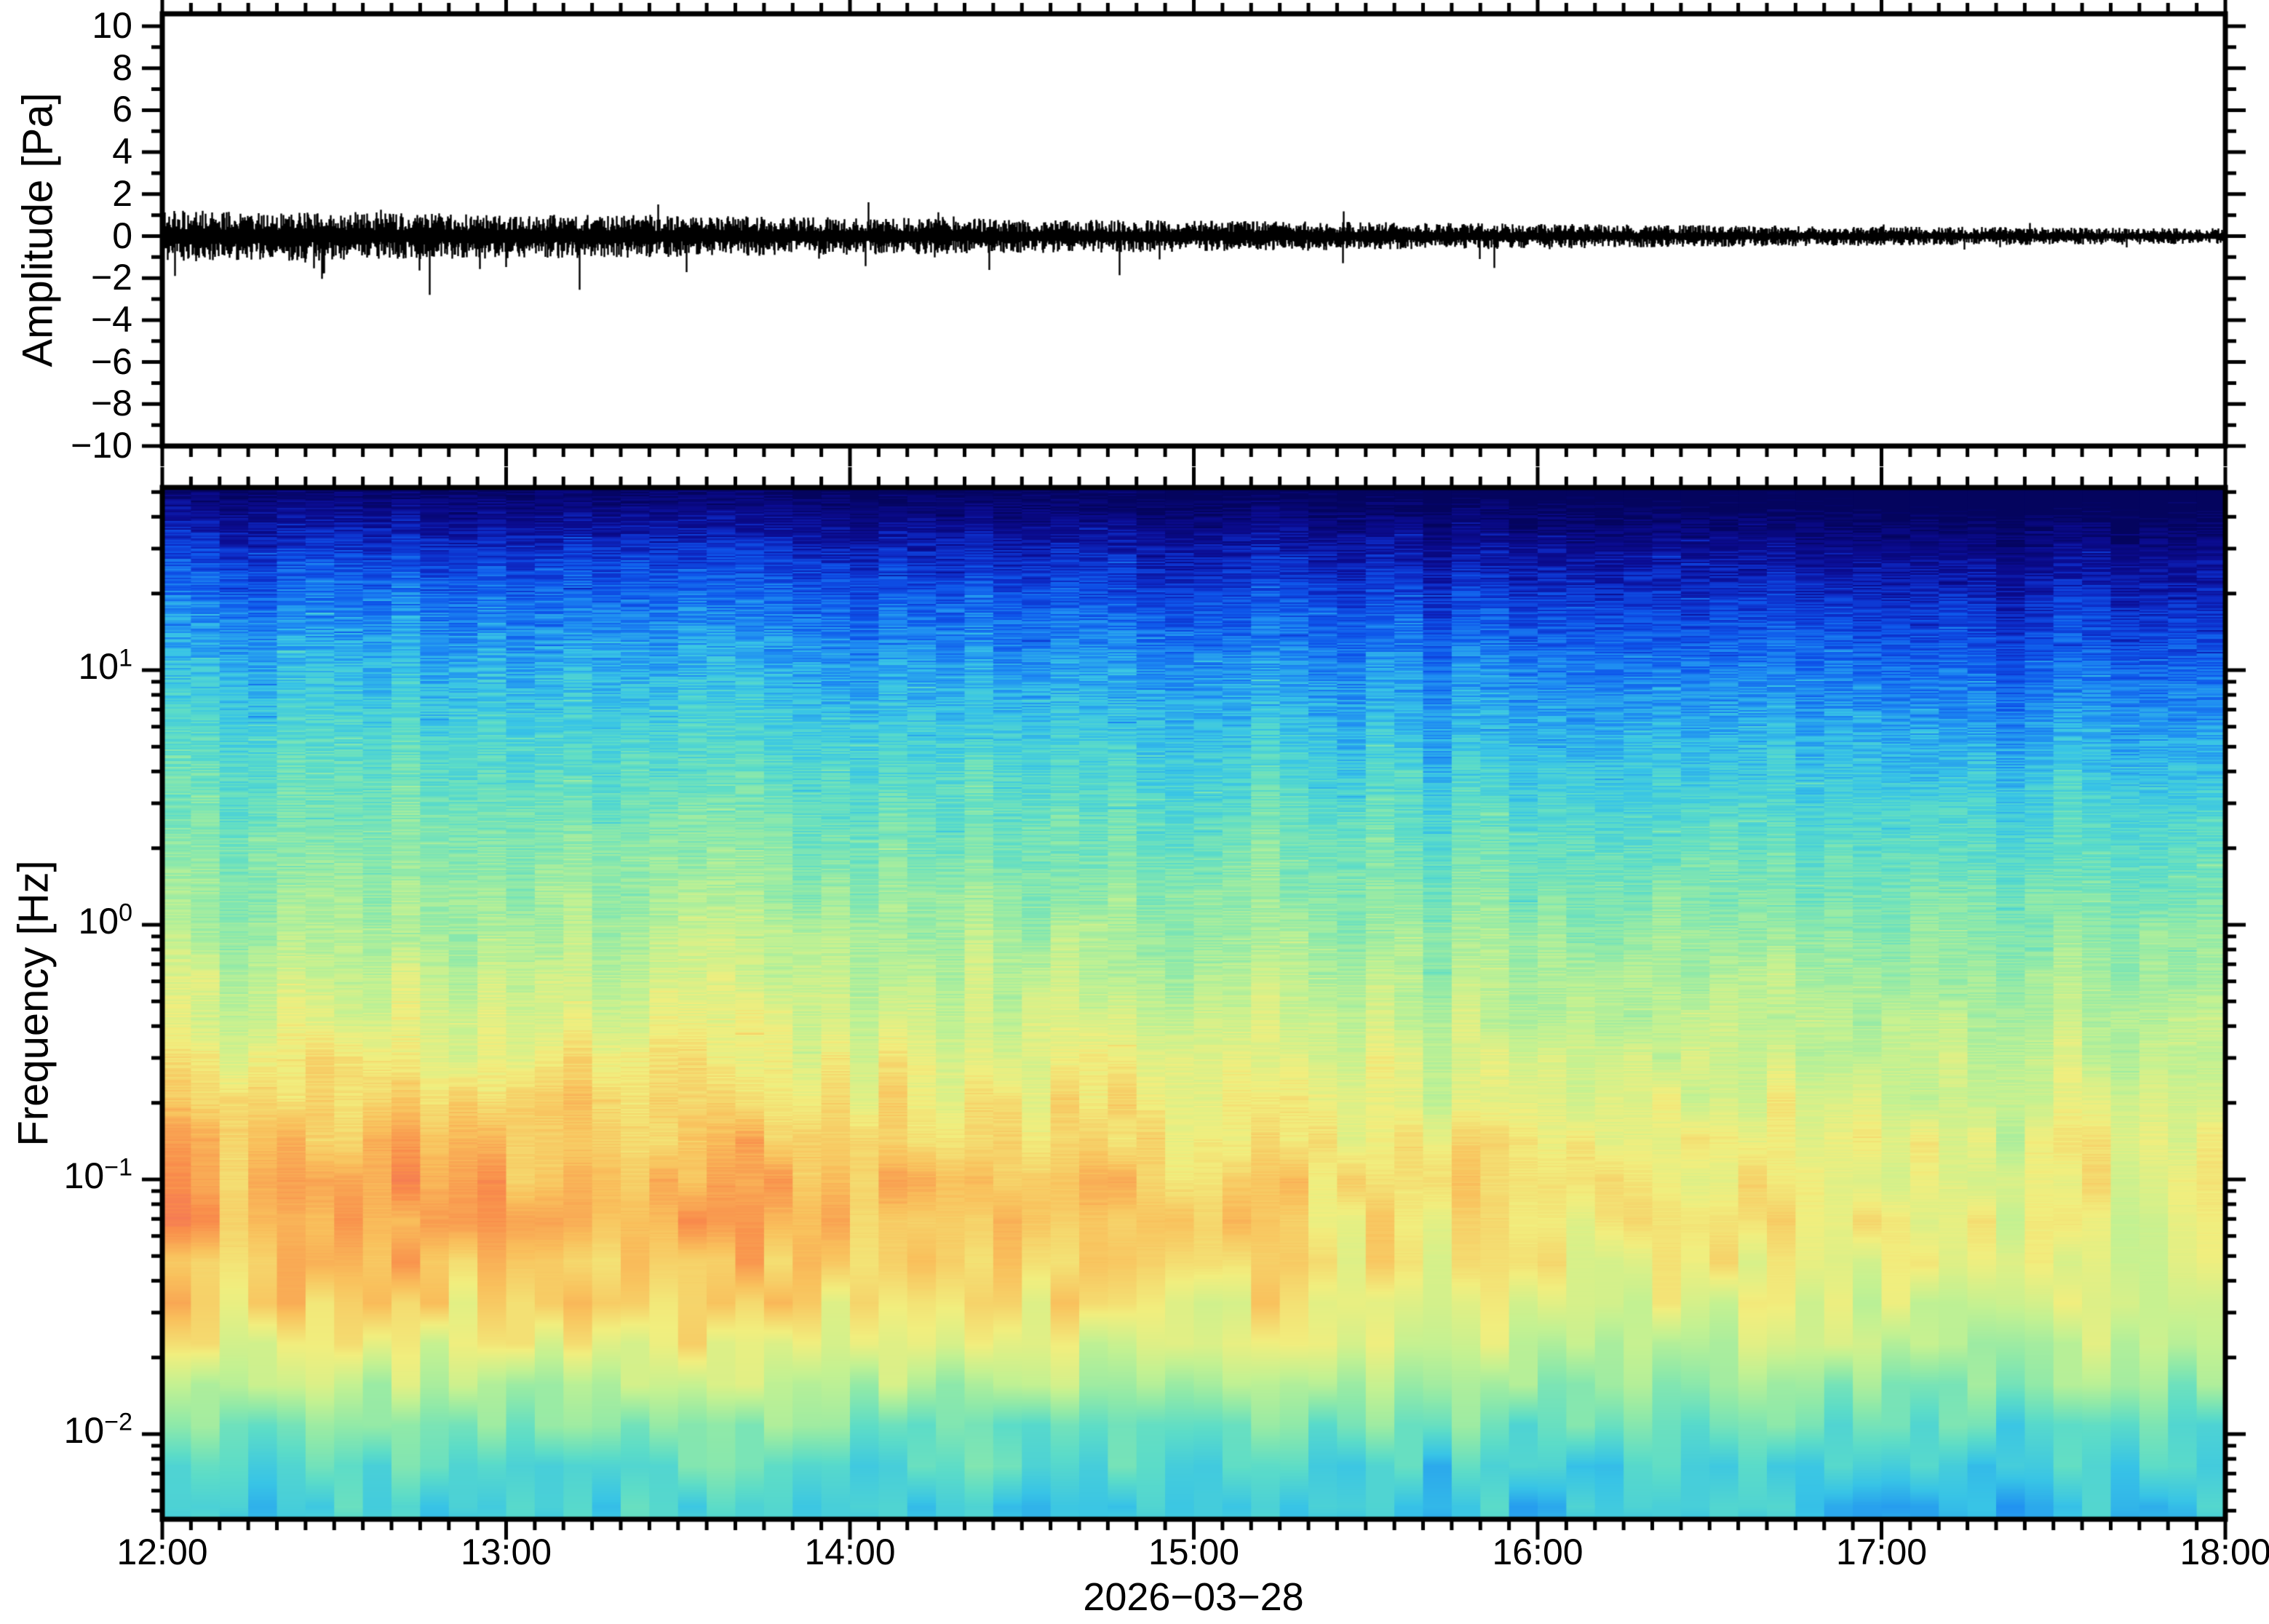 This screenshot has height=1624, width=2269. I want to click on frequency-tick-label: 10⁰, so click(105, 920).